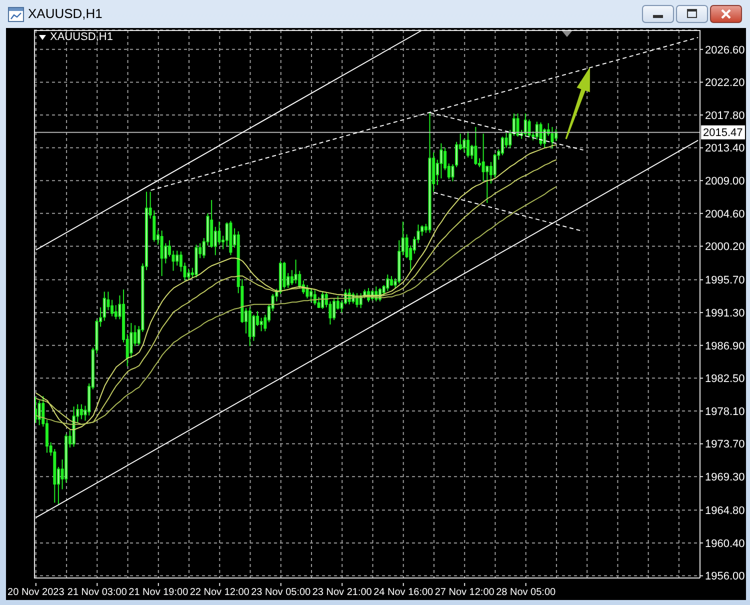 The height and width of the screenshot is (605, 750). Describe the element at coordinates (36, 592) in the screenshot. I see `x-tick-label: 20 Nov 2023` at that location.